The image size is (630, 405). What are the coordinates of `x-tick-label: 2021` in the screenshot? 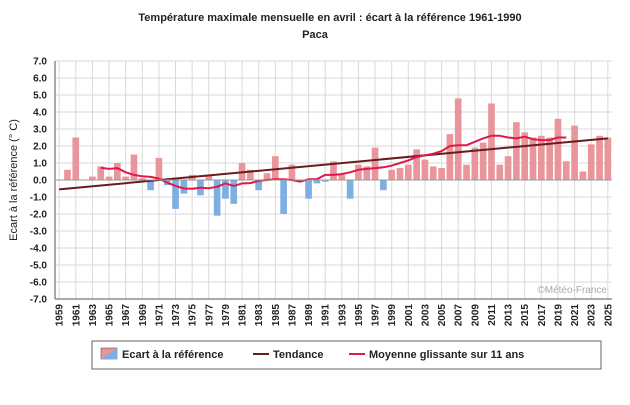 It's located at (575, 315).